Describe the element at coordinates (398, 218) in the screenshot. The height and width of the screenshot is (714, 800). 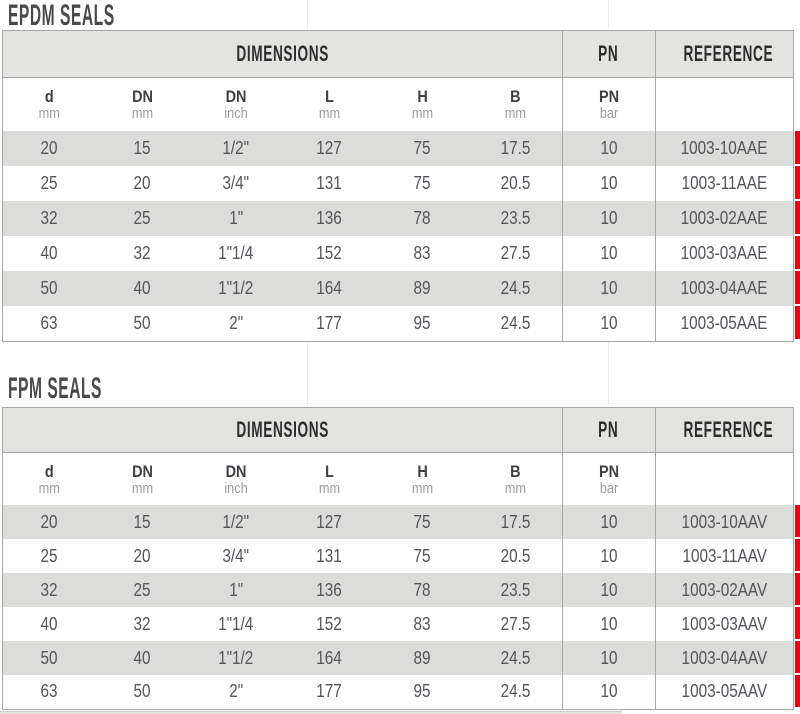
I see `table-row: 32 25 1" 136 78 23.5 10 1003-02AAE` at that location.